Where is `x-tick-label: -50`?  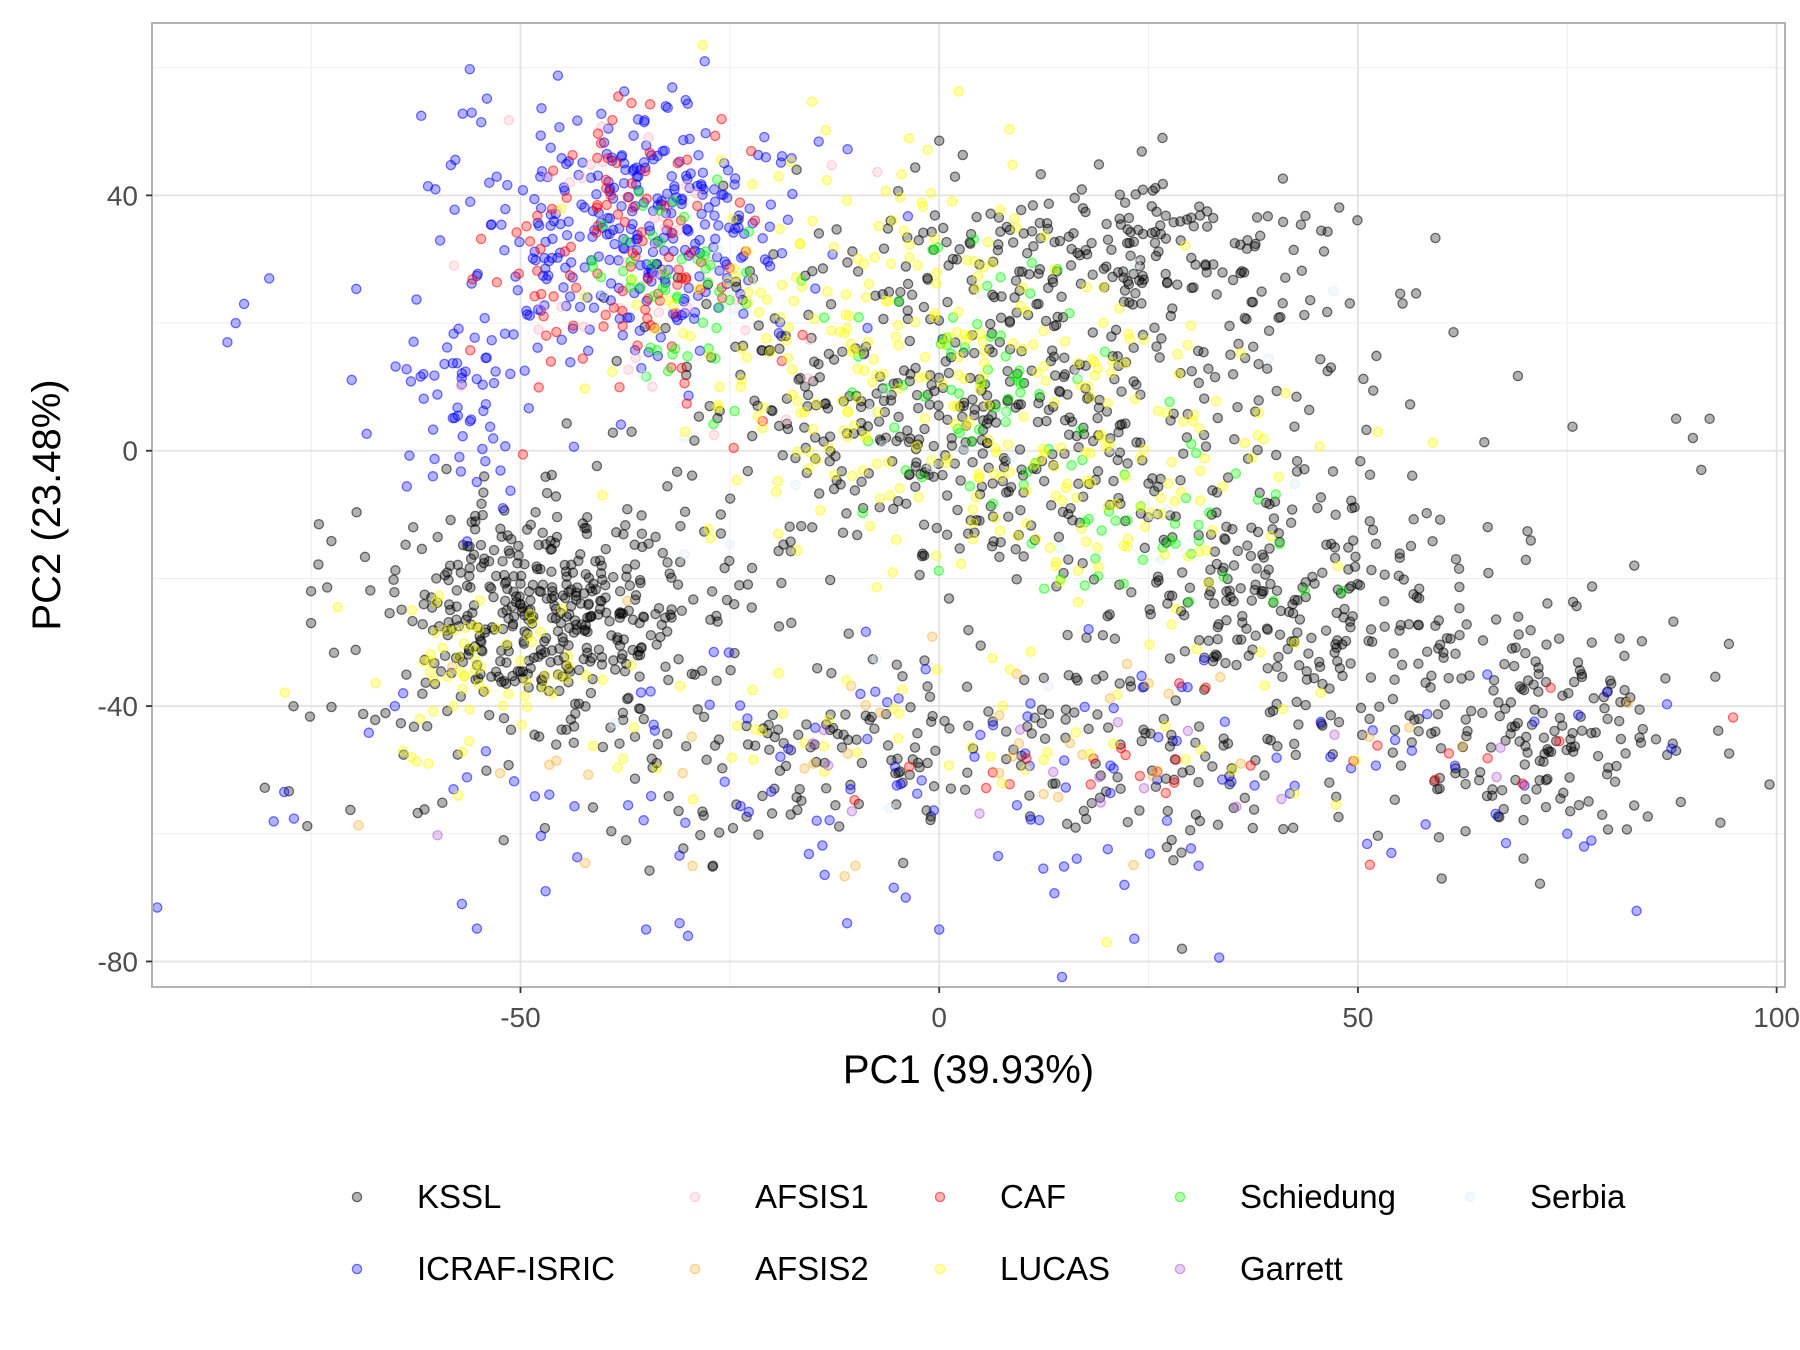 x-tick-label: -50 is located at coordinates (520, 1017).